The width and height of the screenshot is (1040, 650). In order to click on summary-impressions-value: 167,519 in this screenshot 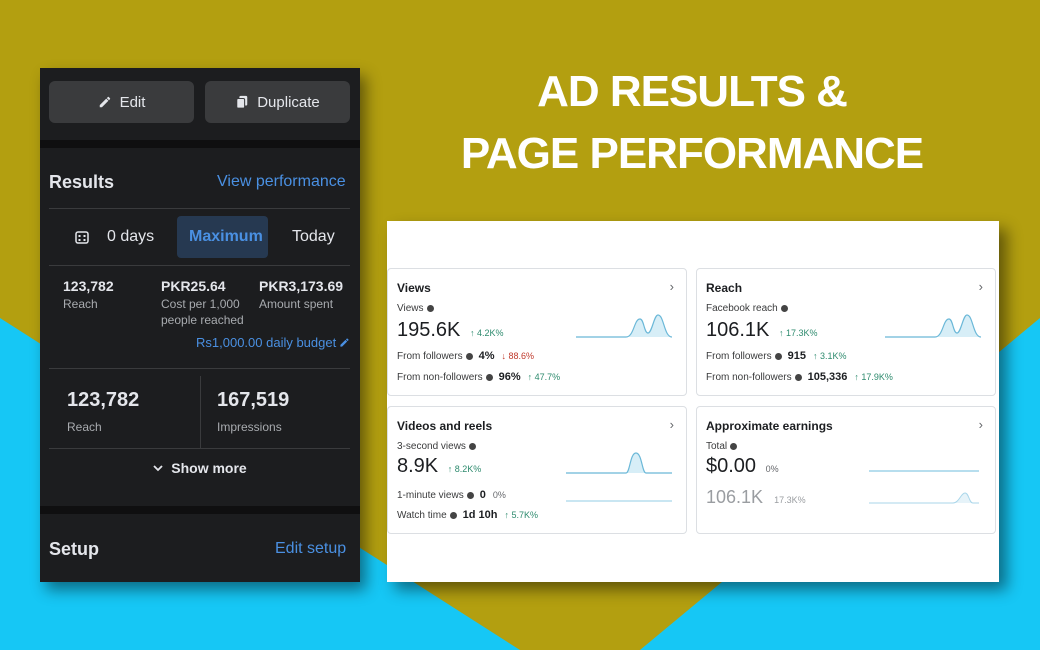, I will do `click(253, 400)`.